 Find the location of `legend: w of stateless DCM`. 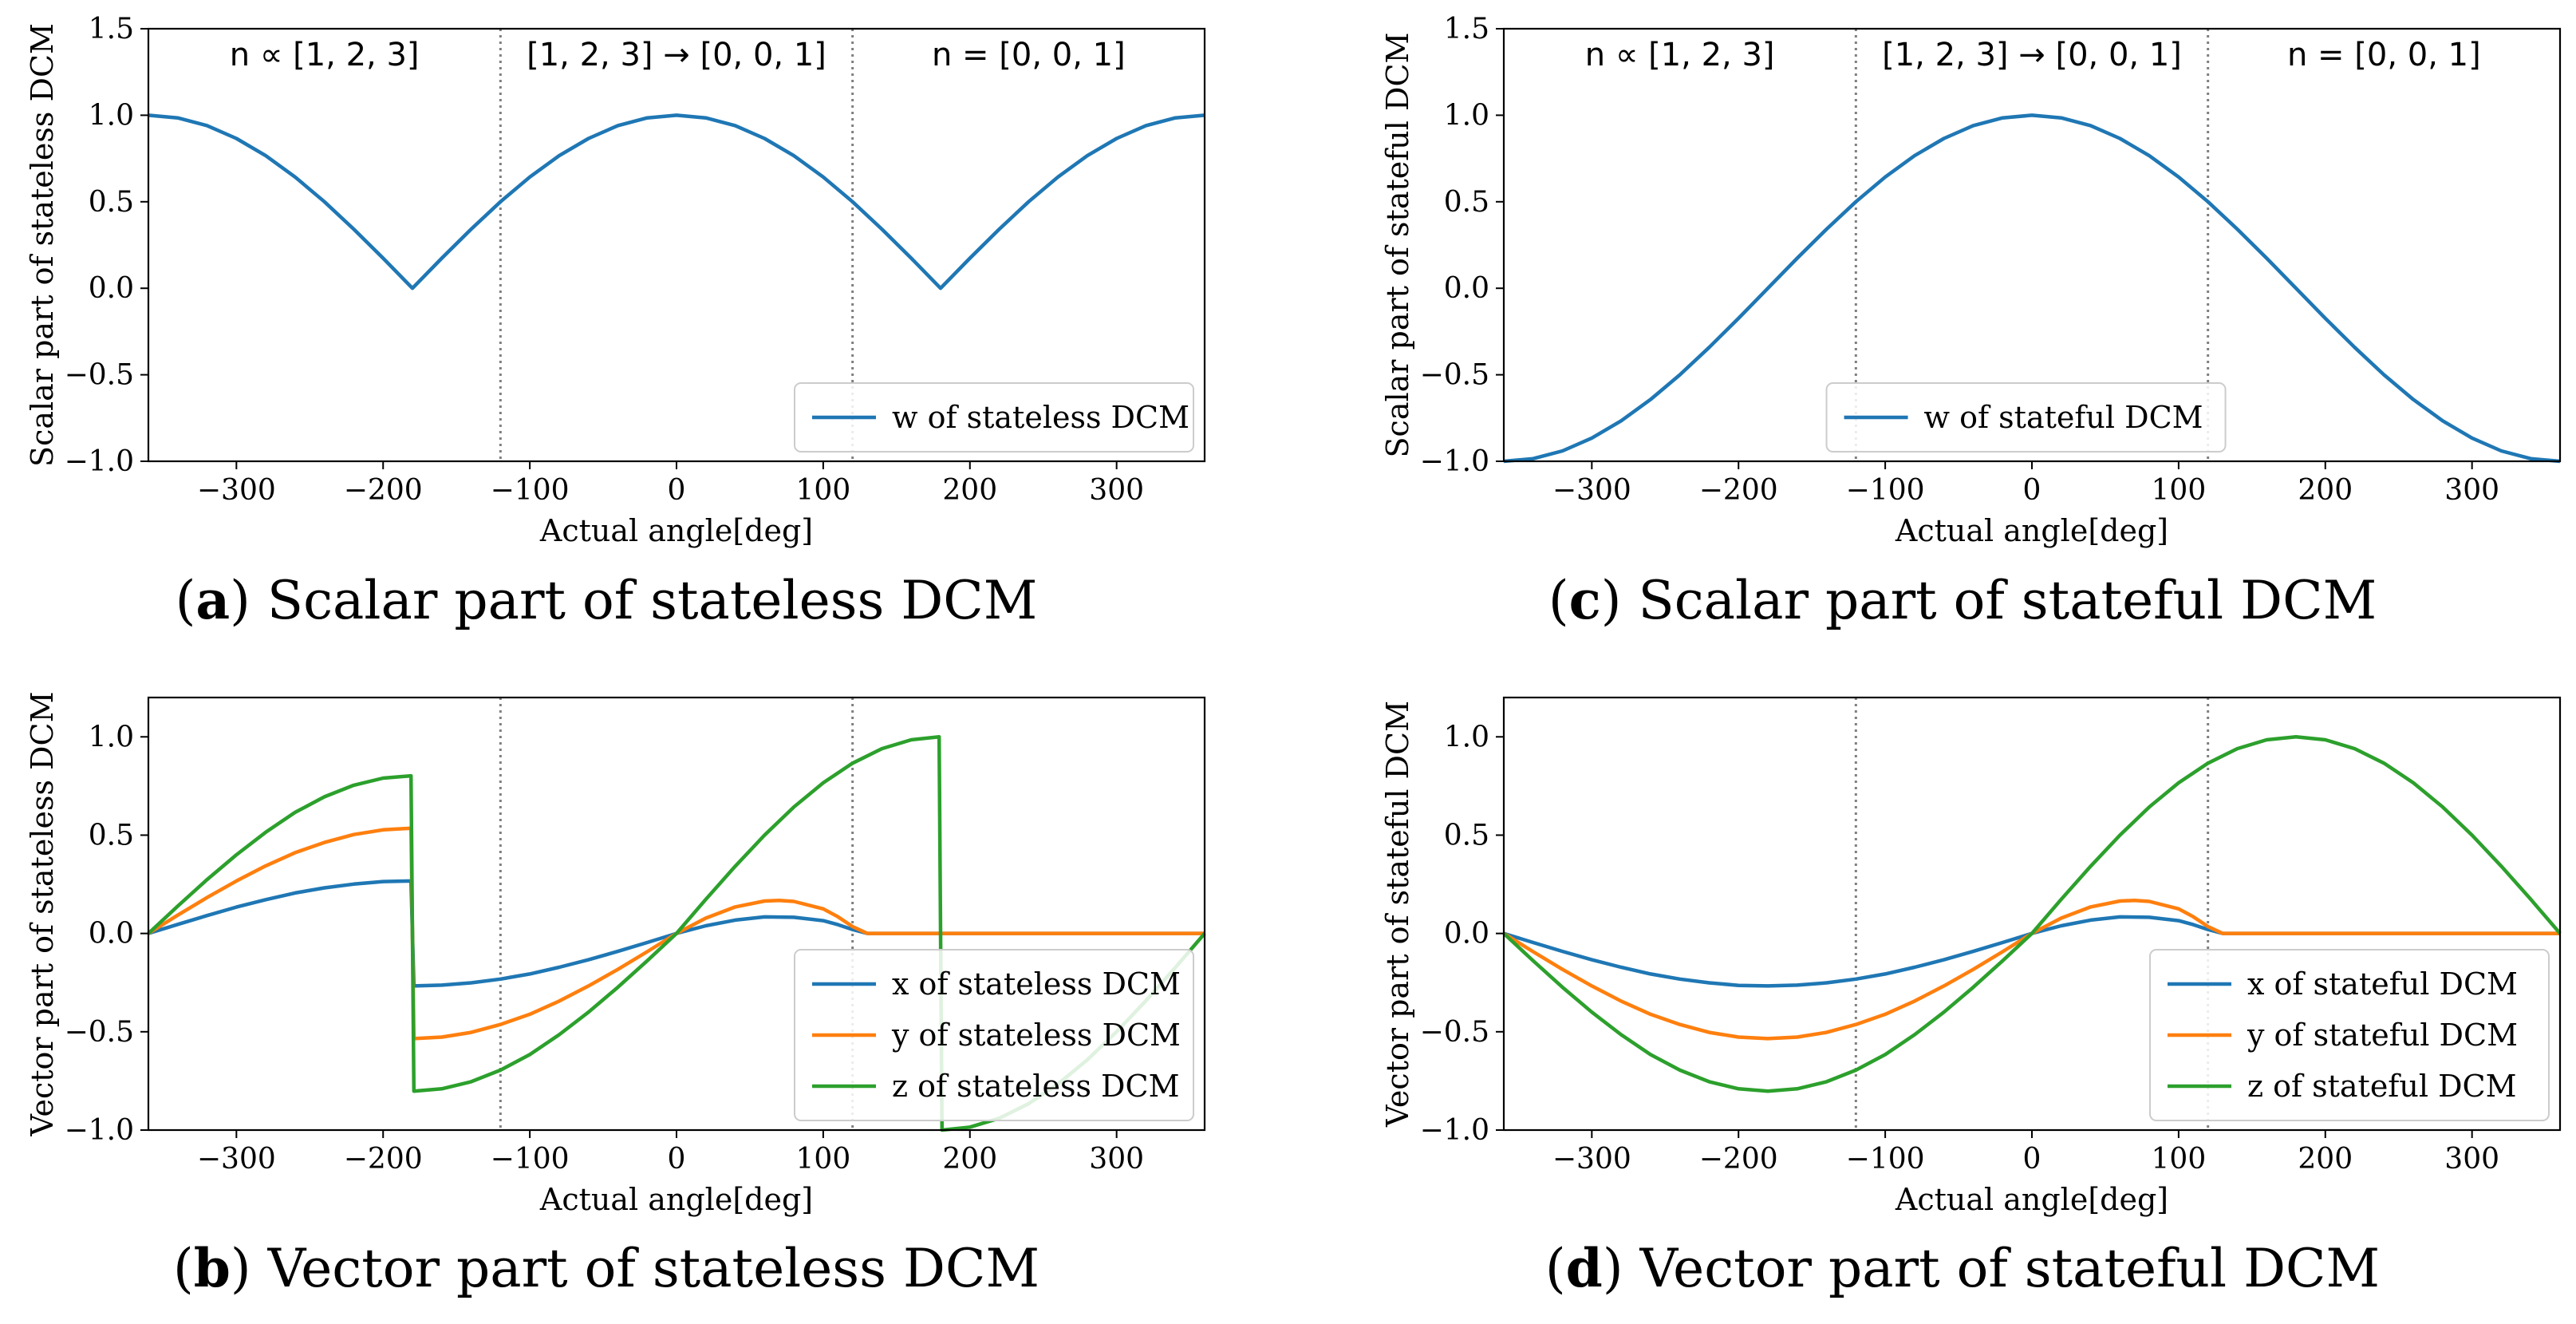

legend: w of stateless DCM is located at coordinates (994, 417).